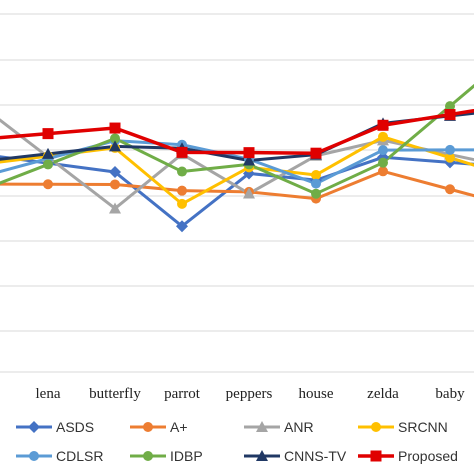 This screenshot has width=474, height=474. What do you see at coordinates (182, 152) in the screenshot?
I see `marker-proposed-parrot` at bounding box center [182, 152].